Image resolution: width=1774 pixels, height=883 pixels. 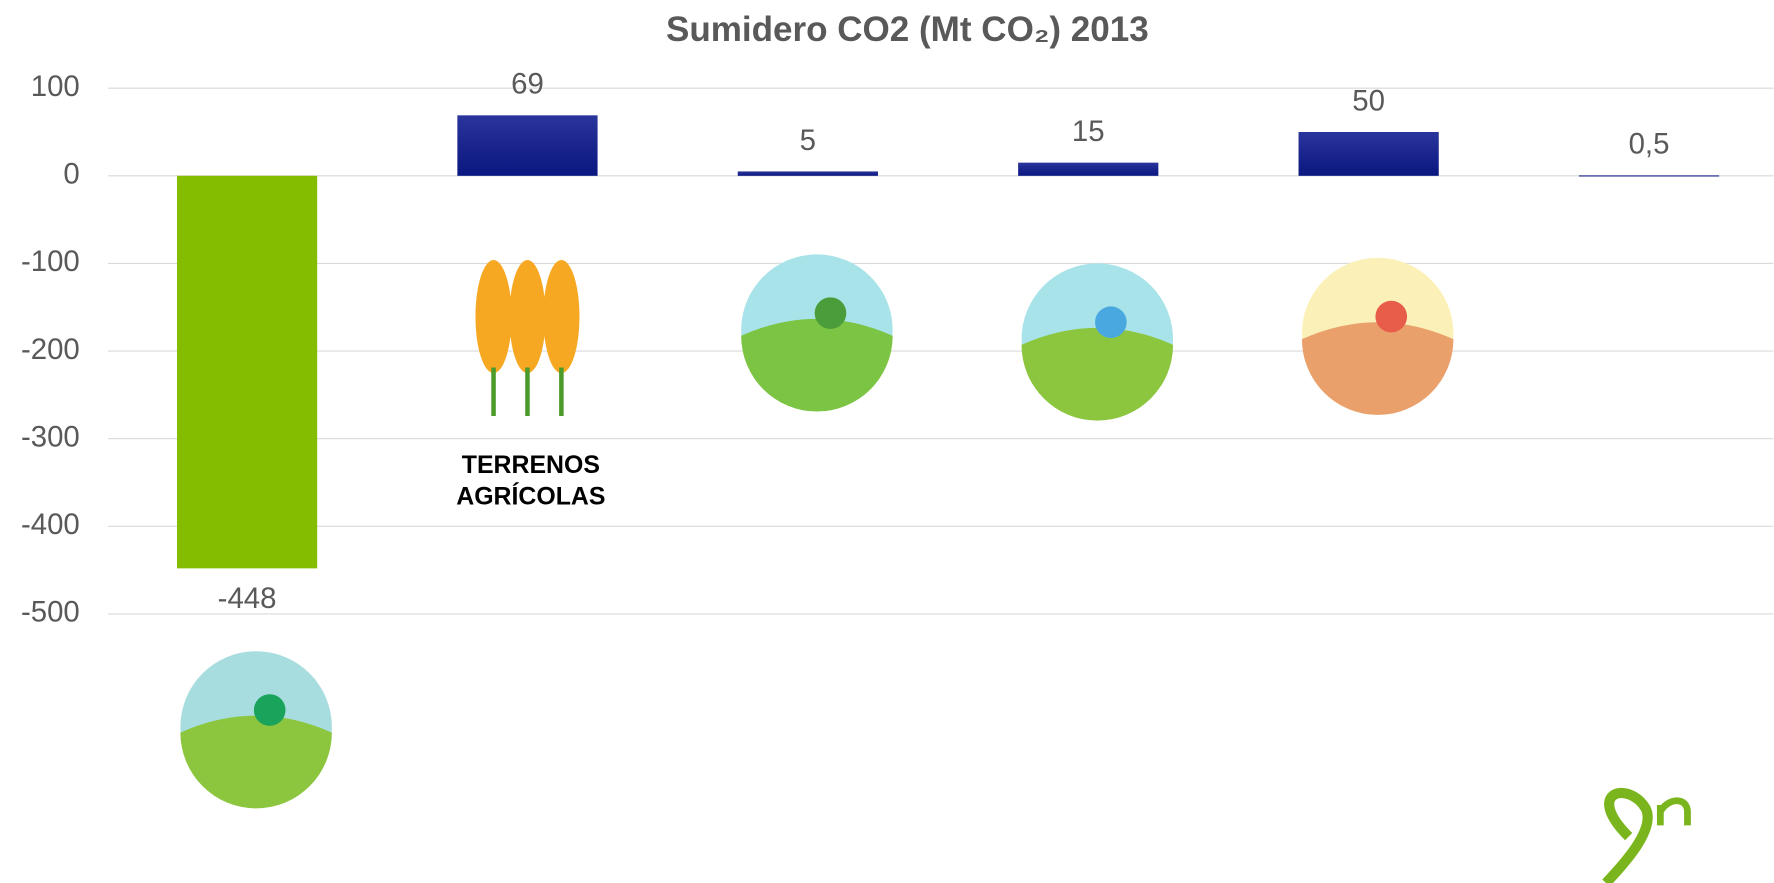 I want to click on value-label: 5, so click(x=808, y=140).